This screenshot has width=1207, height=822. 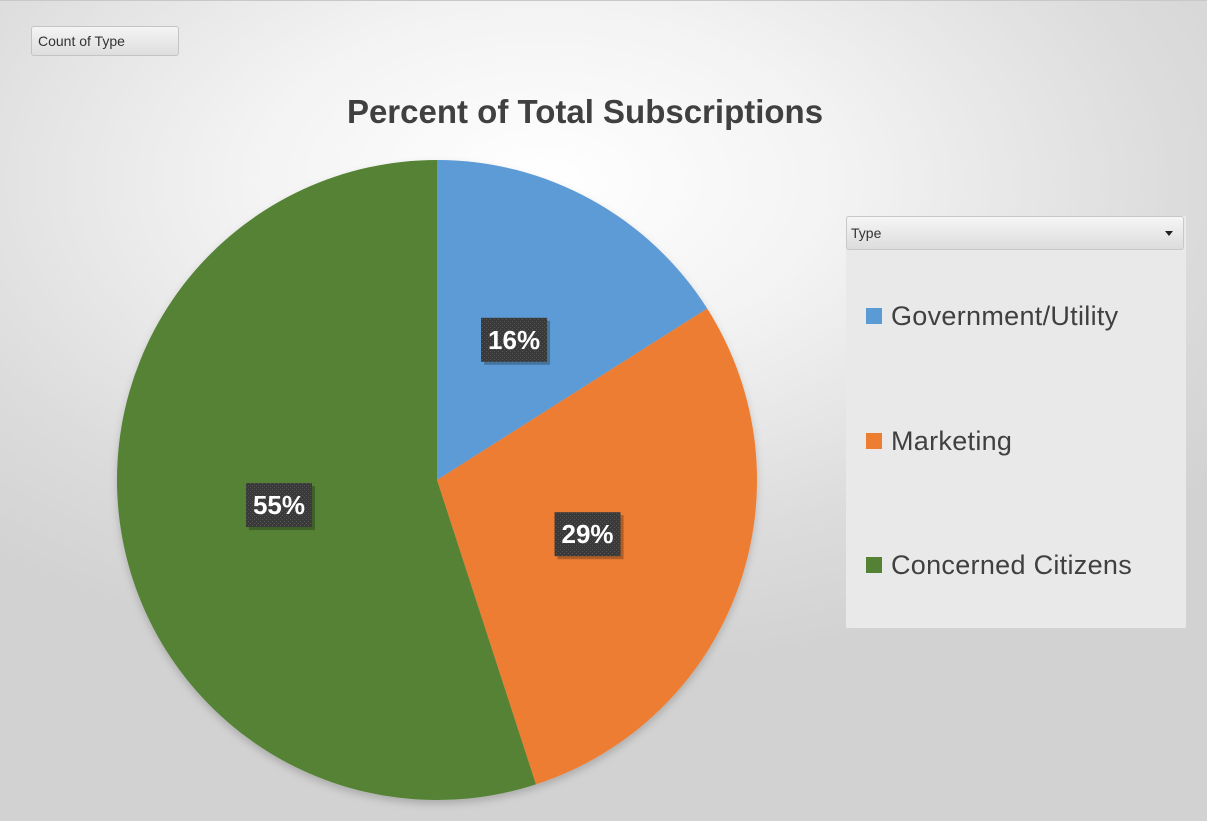 What do you see at coordinates (866, 233) in the screenshot?
I see `type-filter-label: Type` at bounding box center [866, 233].